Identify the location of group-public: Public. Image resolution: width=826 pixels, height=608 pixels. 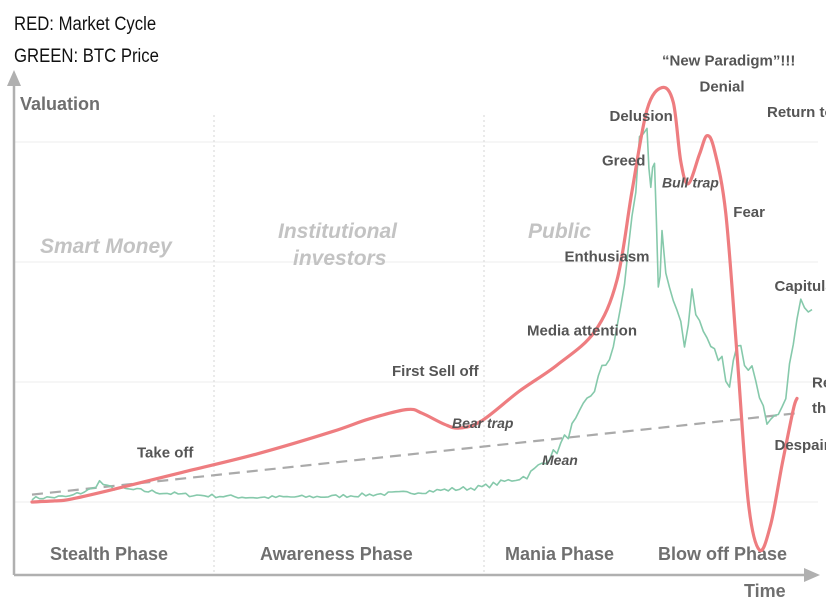
(559, 231).